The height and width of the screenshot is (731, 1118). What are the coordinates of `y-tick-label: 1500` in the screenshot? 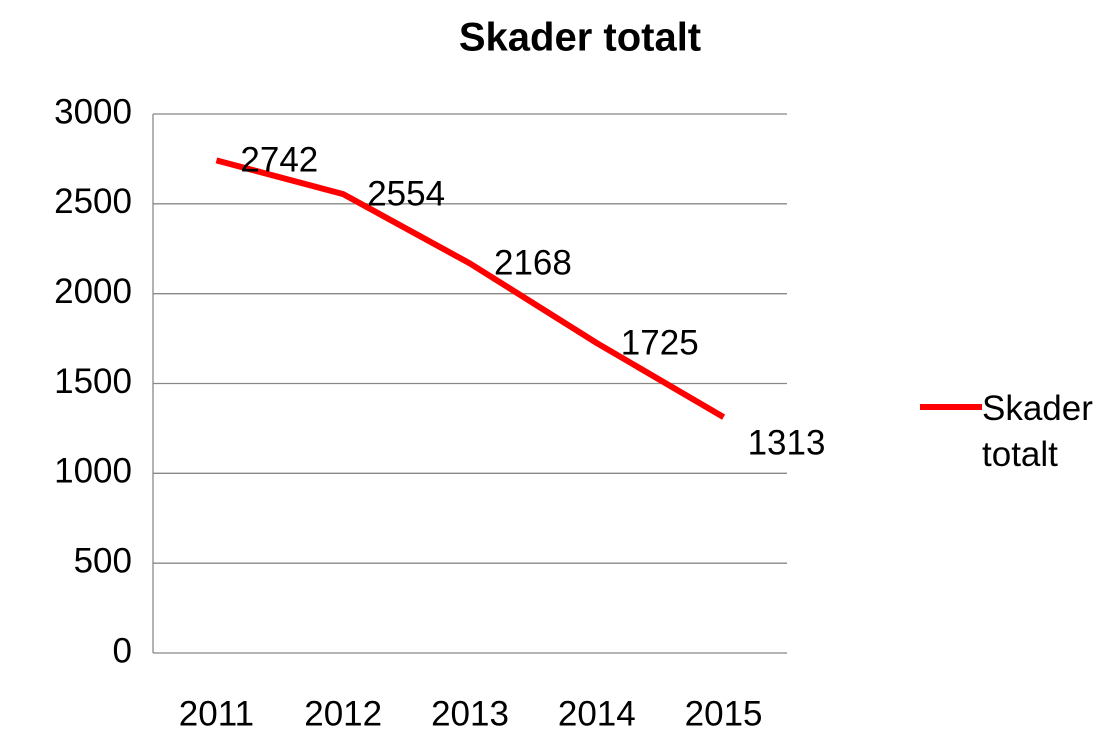 It's located at (93, 381).